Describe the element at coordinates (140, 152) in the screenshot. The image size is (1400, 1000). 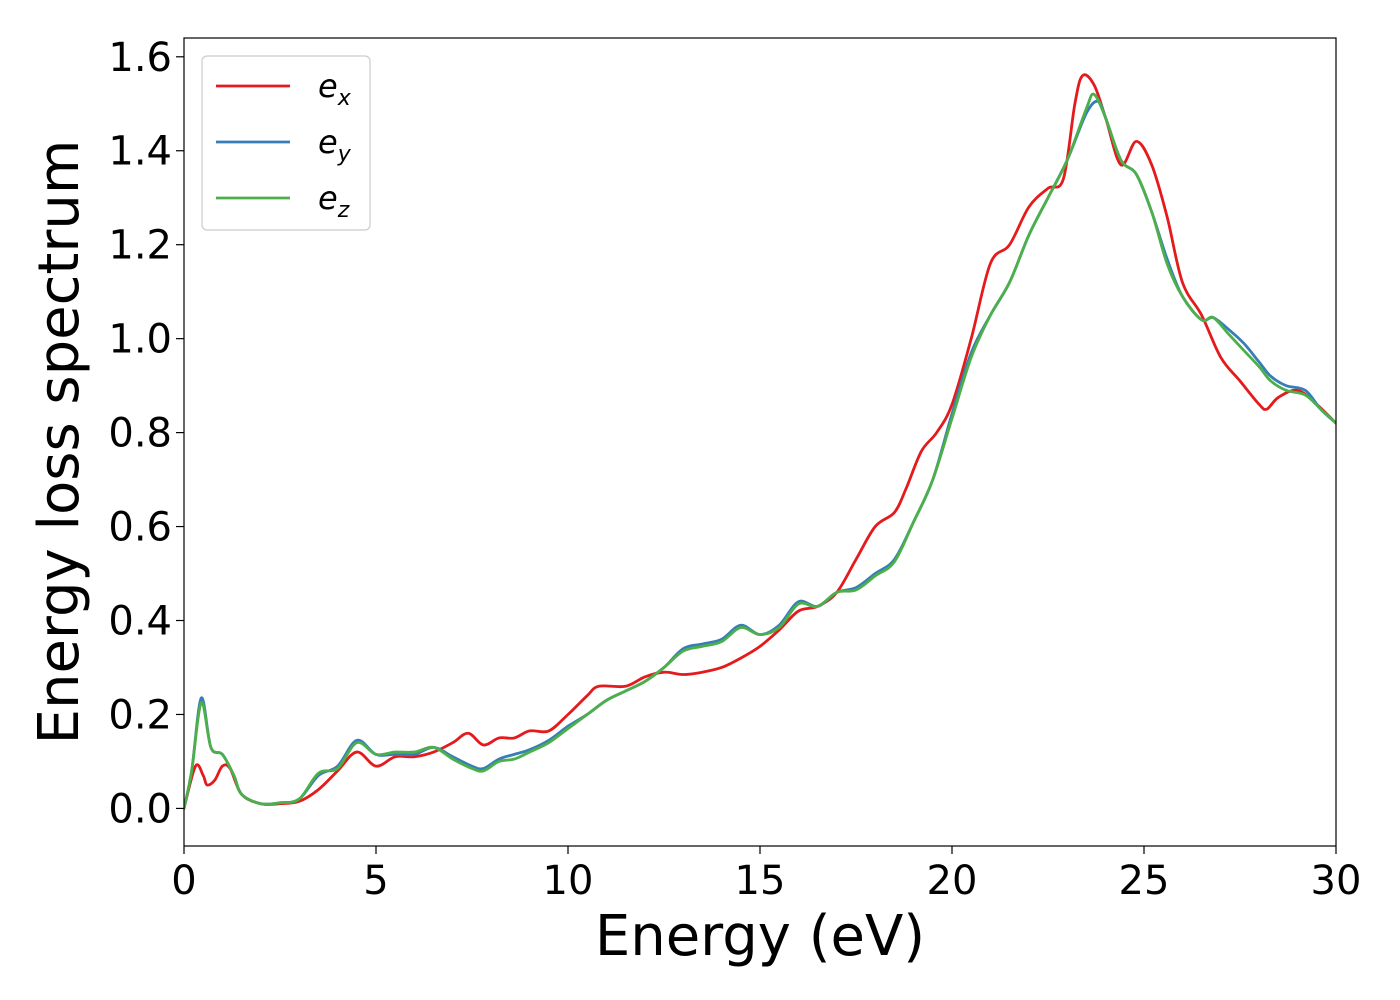
I see `y-tick-label: 1.4` at that location.